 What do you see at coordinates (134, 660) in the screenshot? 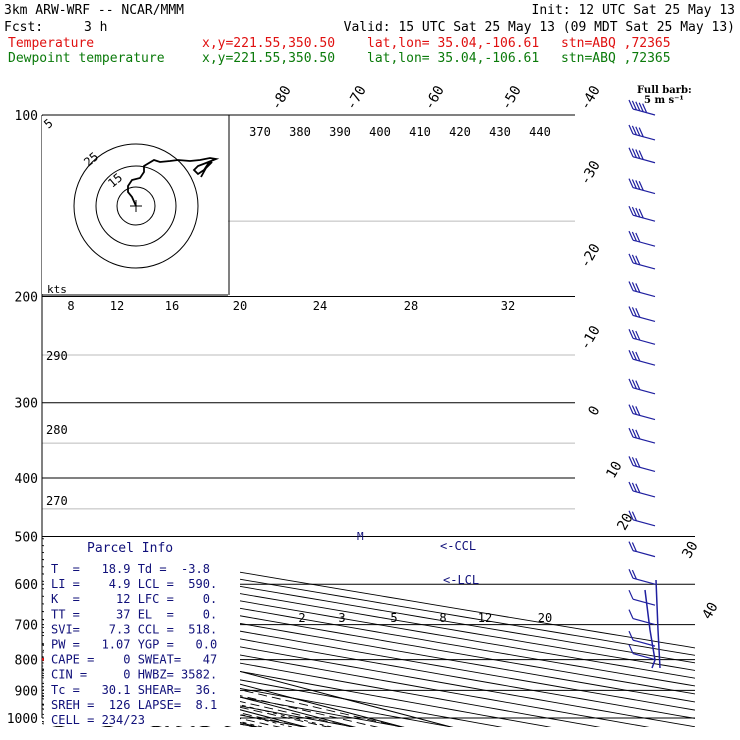
I see `parcel-row: CAPE = 0 SWEAT= 47` at bounding box center [134, 660].